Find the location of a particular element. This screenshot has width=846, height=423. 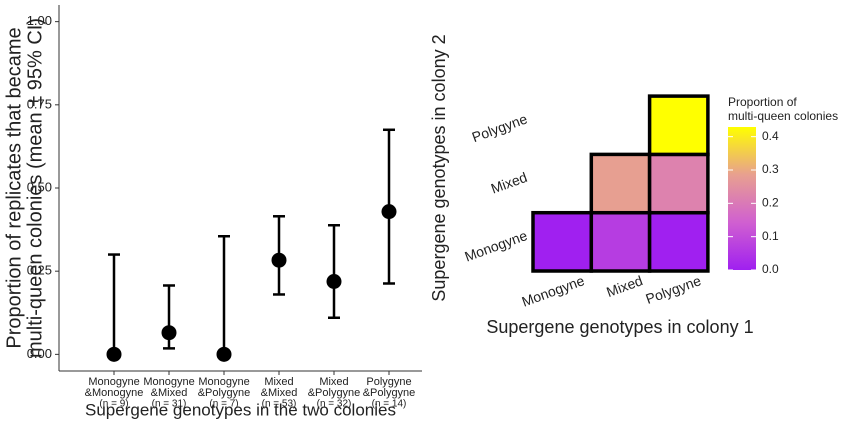

y-tick-label: Polygyne is located at coordinates (500, 127).